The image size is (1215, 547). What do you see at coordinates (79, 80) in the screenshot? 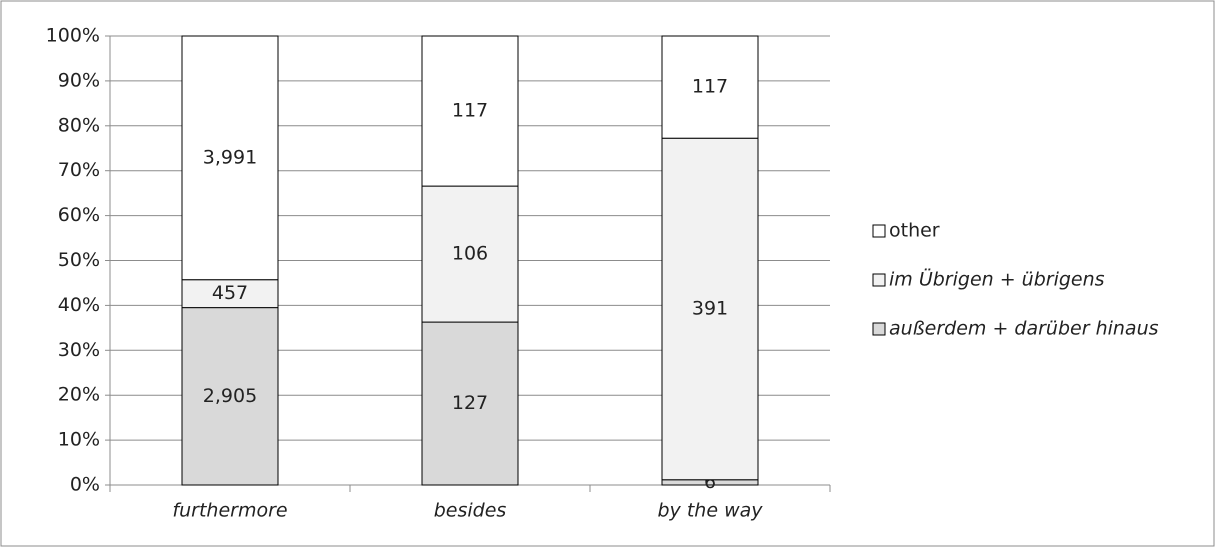
I see `y-tick-label: 90%` at bounding box center [79, 80].